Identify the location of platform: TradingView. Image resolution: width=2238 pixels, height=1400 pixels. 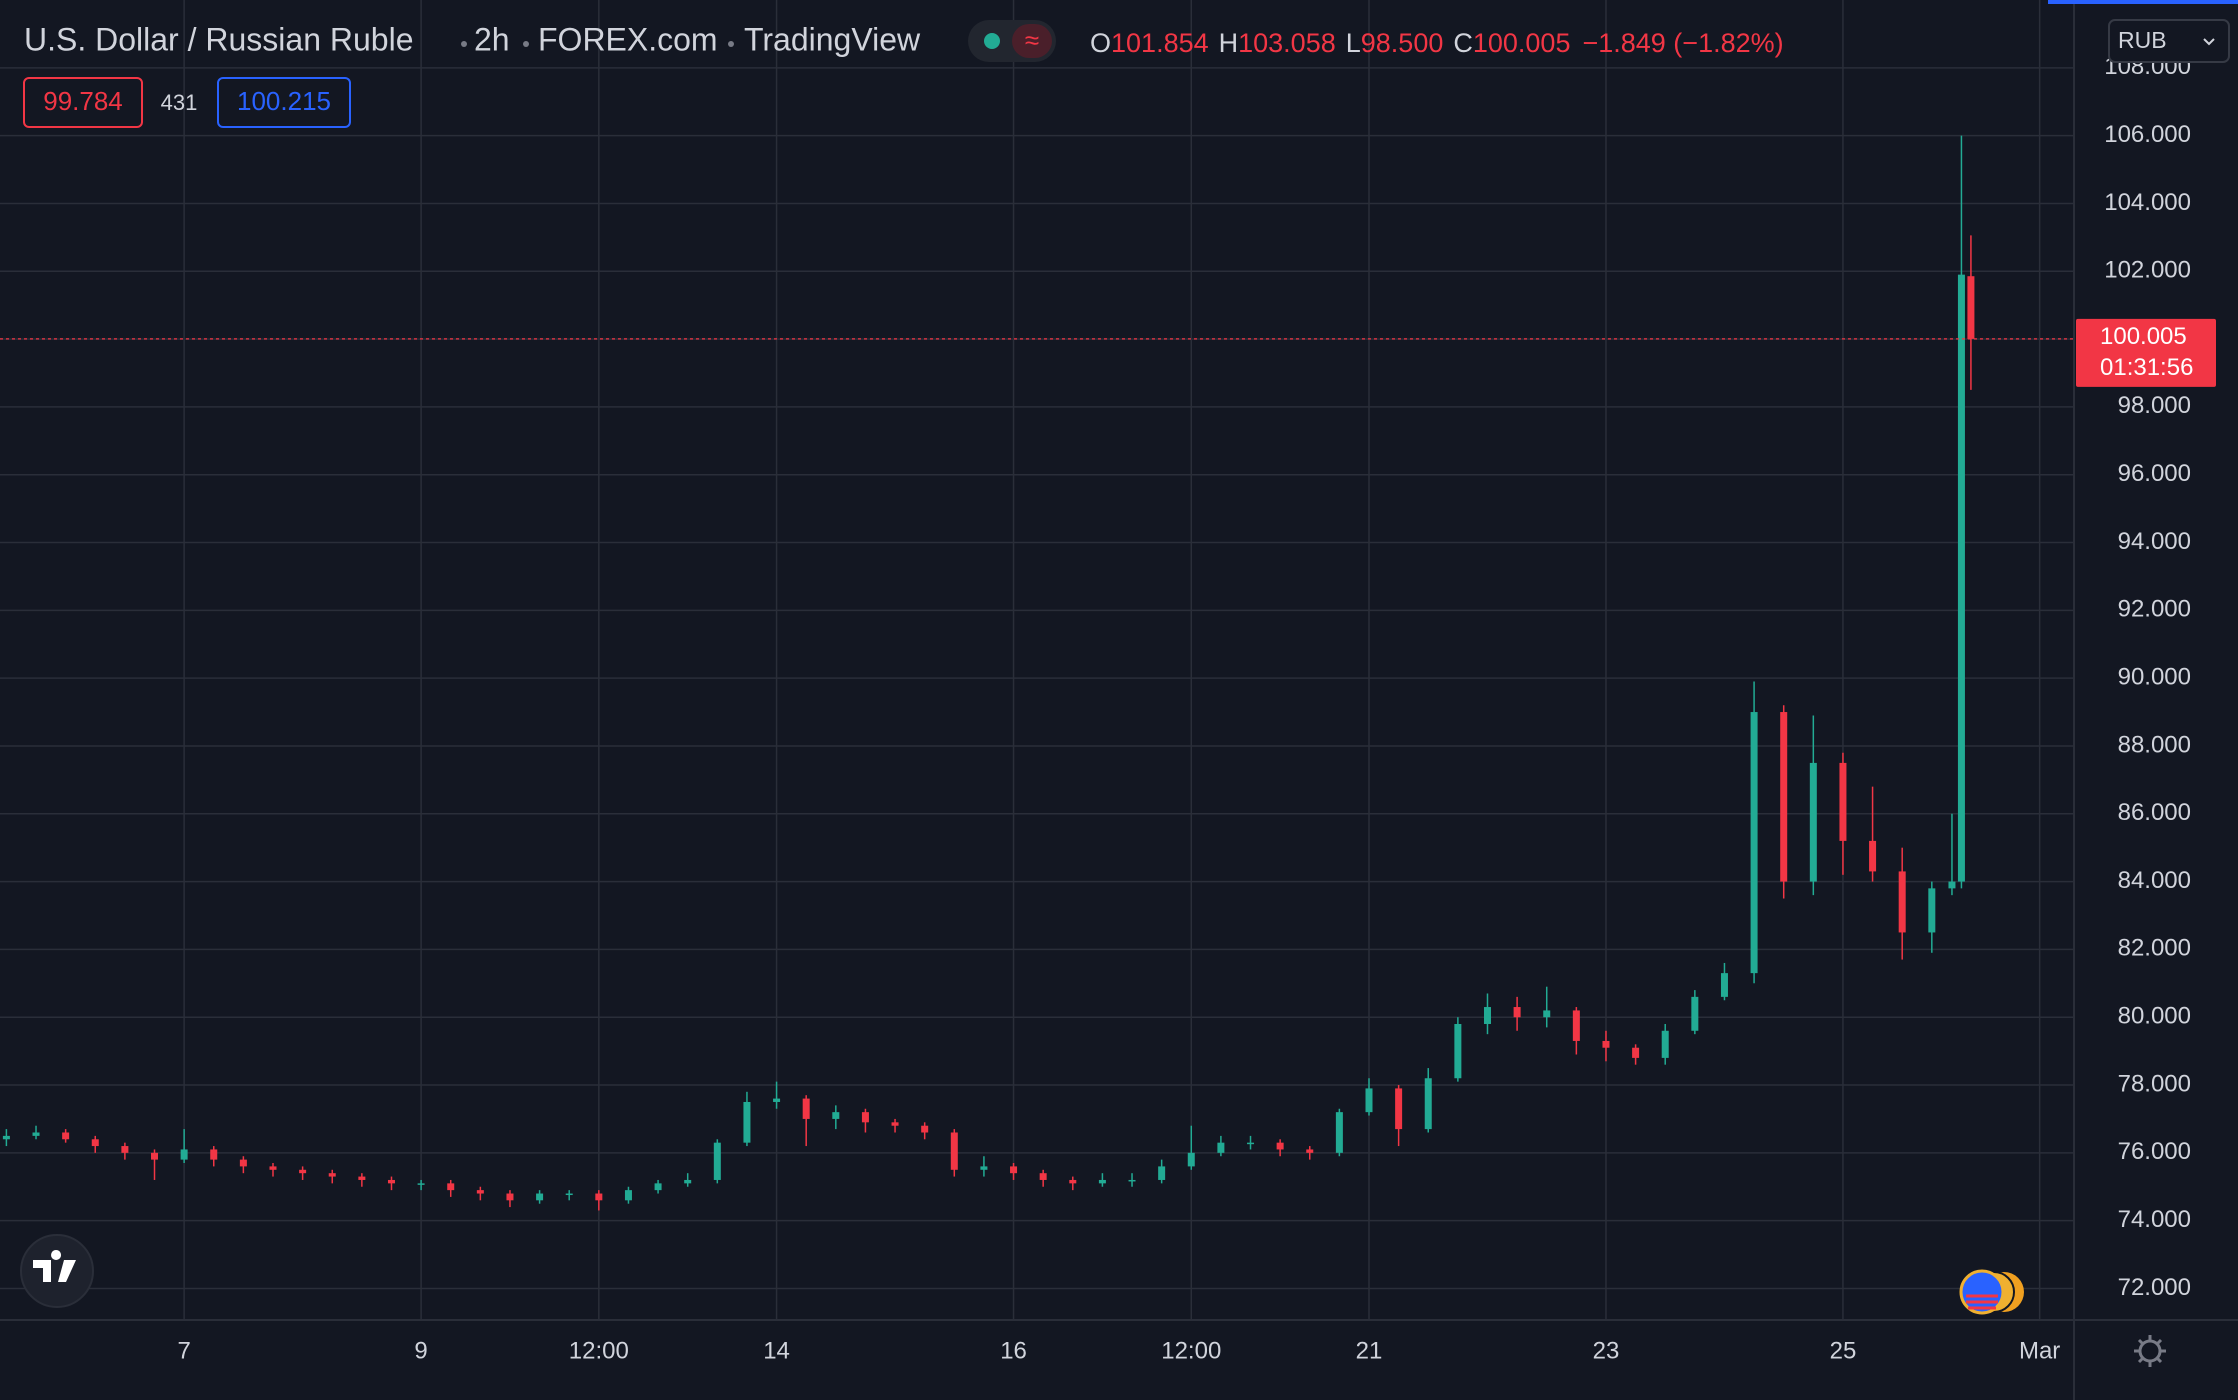
(832, 39).